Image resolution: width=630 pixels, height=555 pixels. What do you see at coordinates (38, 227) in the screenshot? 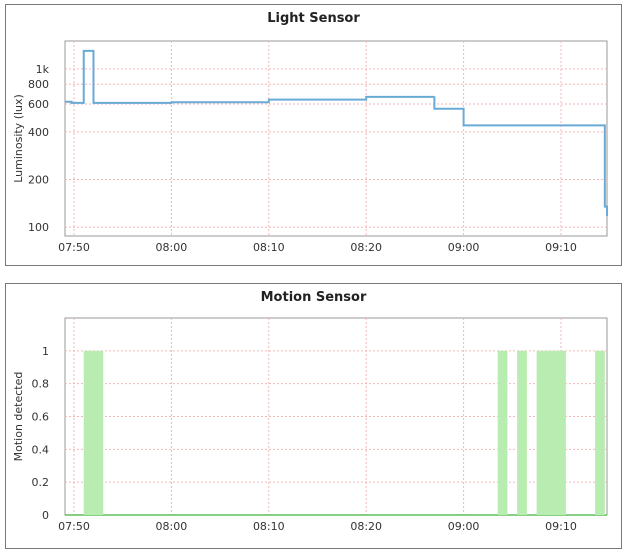
I see `y-tick-label: 100` at bounding box center [38, 227].